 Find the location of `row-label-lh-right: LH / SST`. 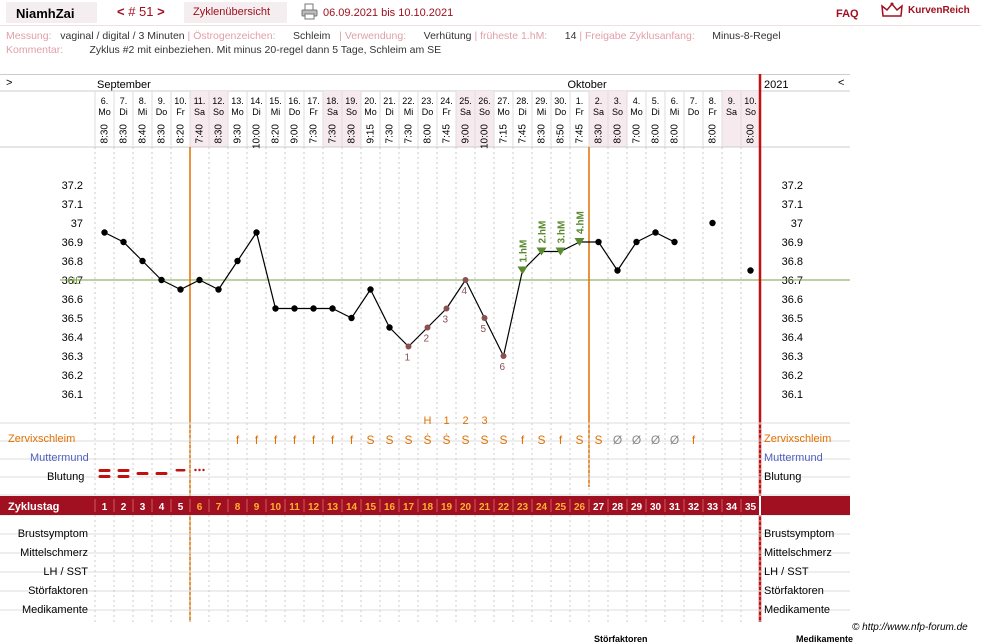

row-label-lh-right: LH / SST is located at coordinates (786, 572).